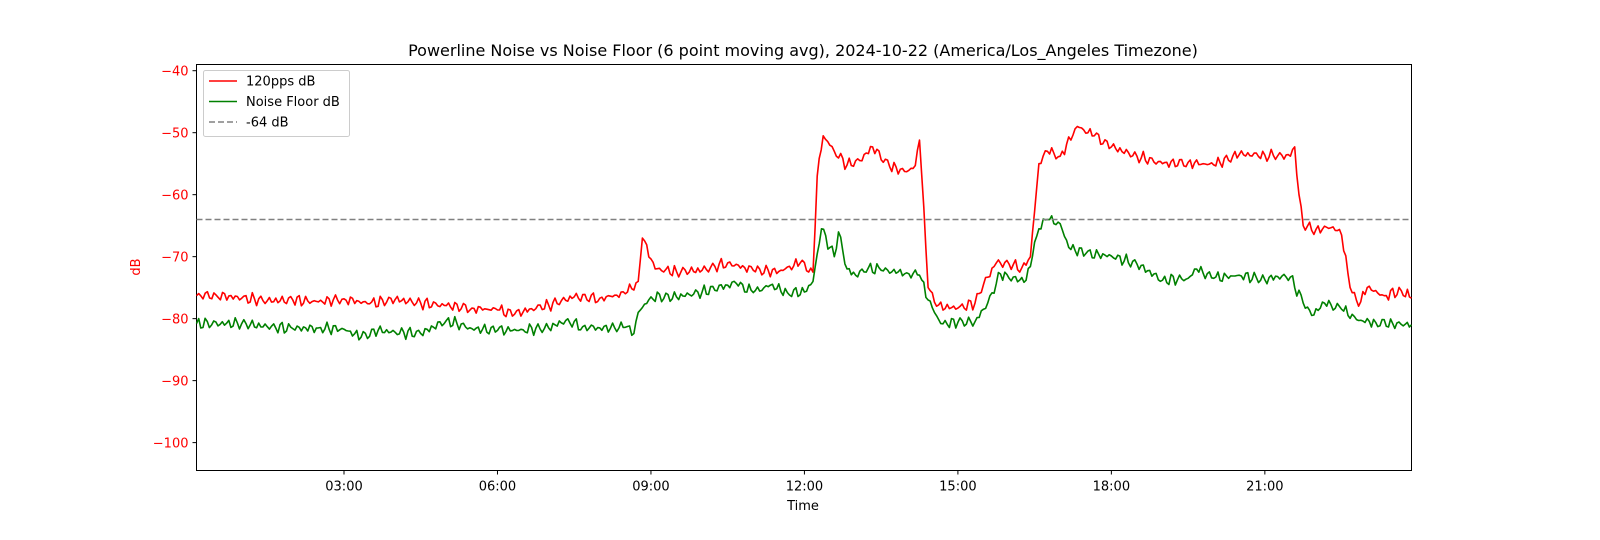 The width and height of the screenshot is (1600, 540). I want to click on x-tick-label: 09:00, so click(650, 487).